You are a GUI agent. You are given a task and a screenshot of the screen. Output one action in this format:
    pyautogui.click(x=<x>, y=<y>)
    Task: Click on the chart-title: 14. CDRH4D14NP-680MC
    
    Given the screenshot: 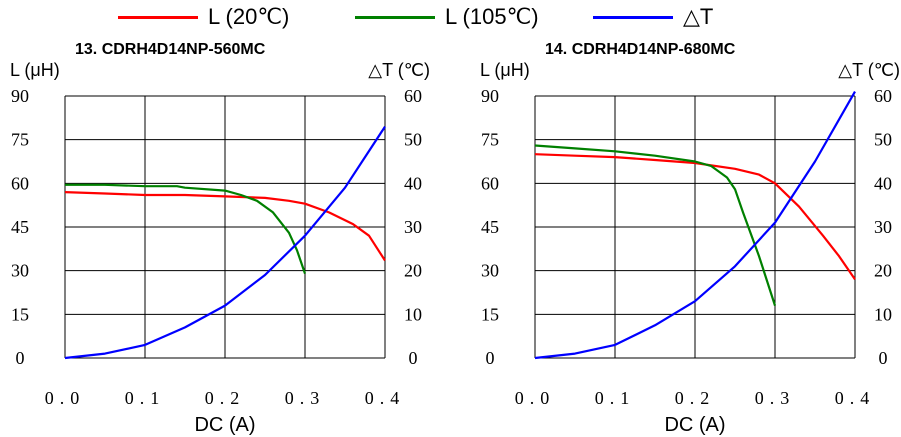 What is the action you would take?
    pyautogui.click(x=640, y=49)
    